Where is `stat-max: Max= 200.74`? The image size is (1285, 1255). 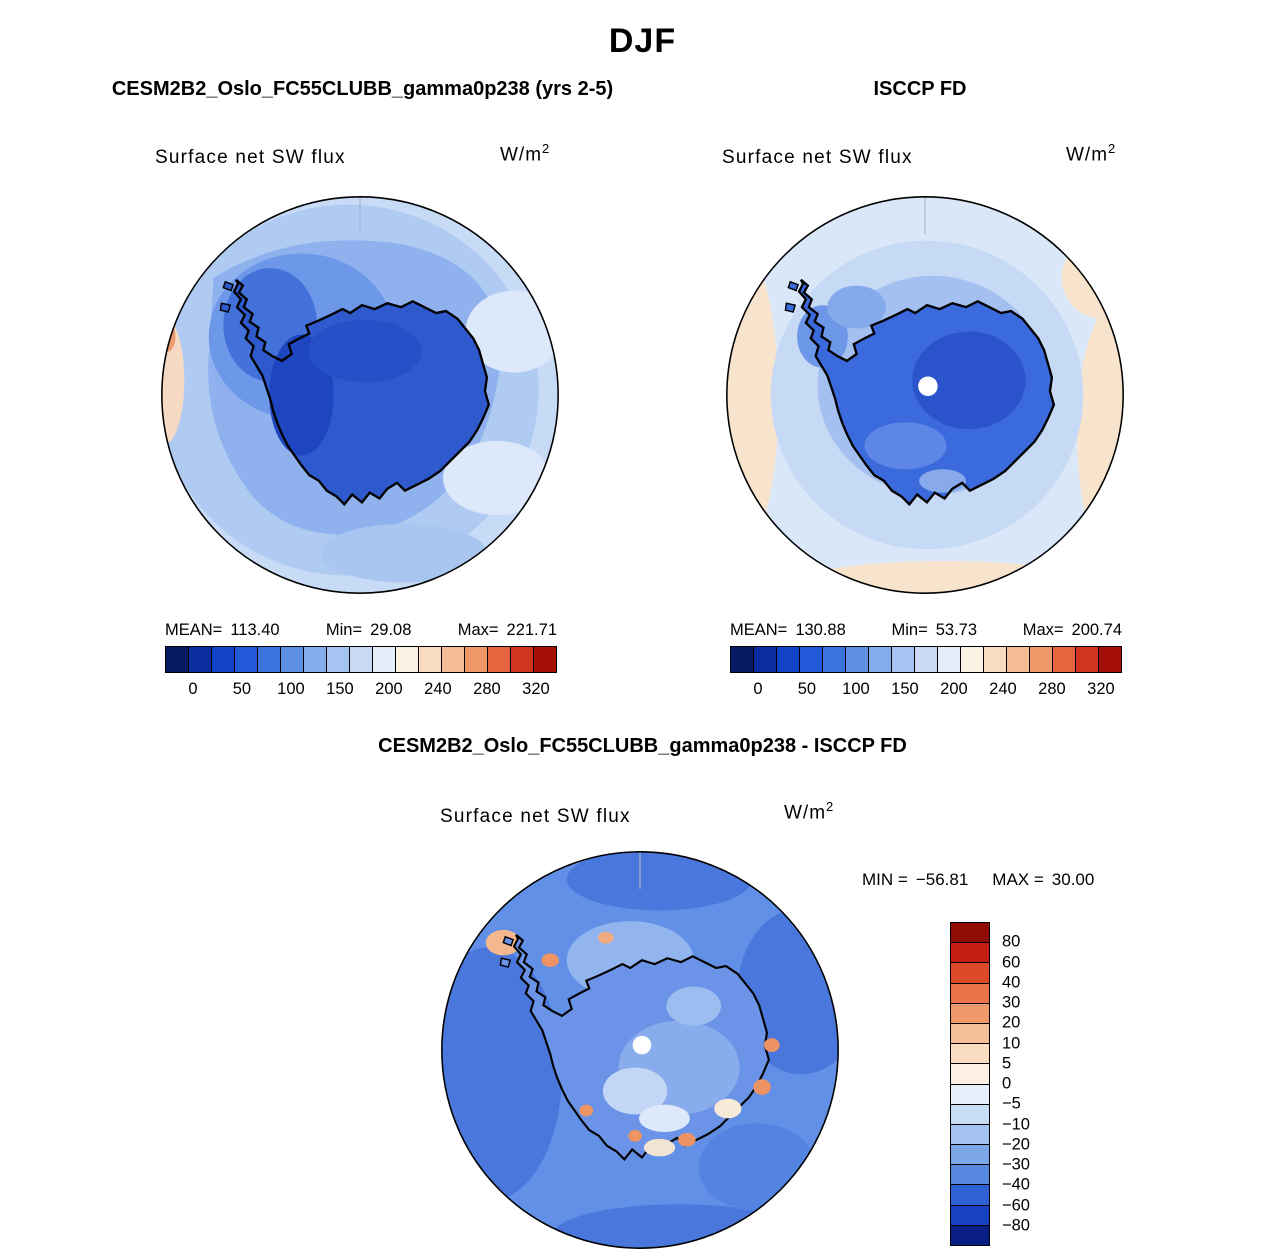 stat-max: Max= 200.74 is located at coordinates (1072, 630).